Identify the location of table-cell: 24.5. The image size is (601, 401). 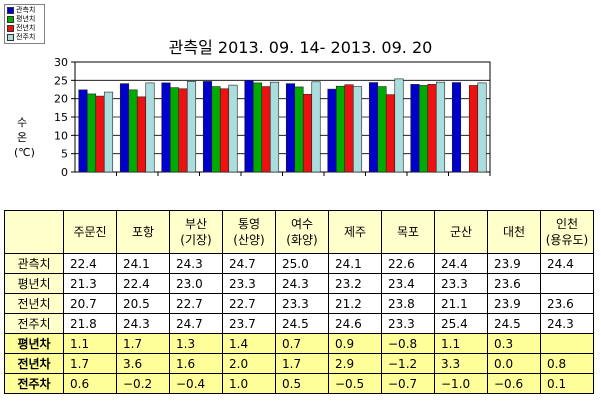
(302, 323).